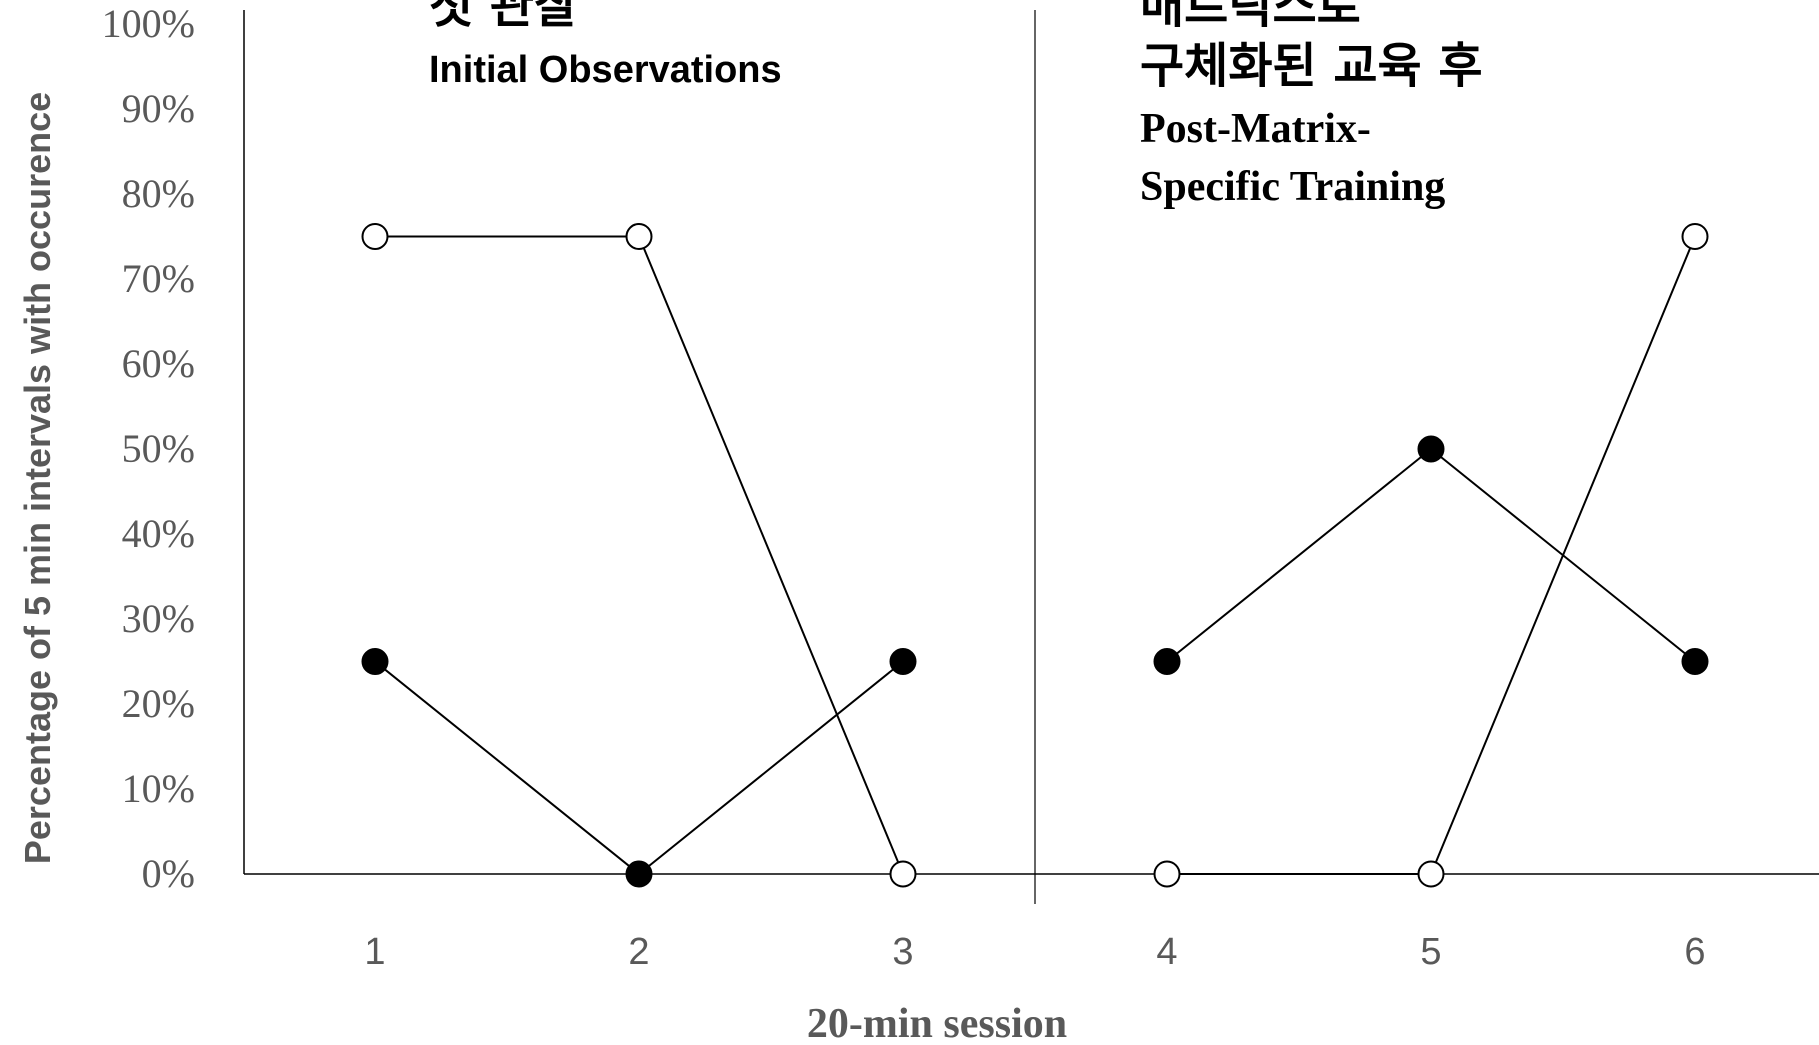  What do you see at coordinates (605, 70) in the screenshot?
I see `phase-1-english-label: Initial Observations` at bounding box center [605, 70].